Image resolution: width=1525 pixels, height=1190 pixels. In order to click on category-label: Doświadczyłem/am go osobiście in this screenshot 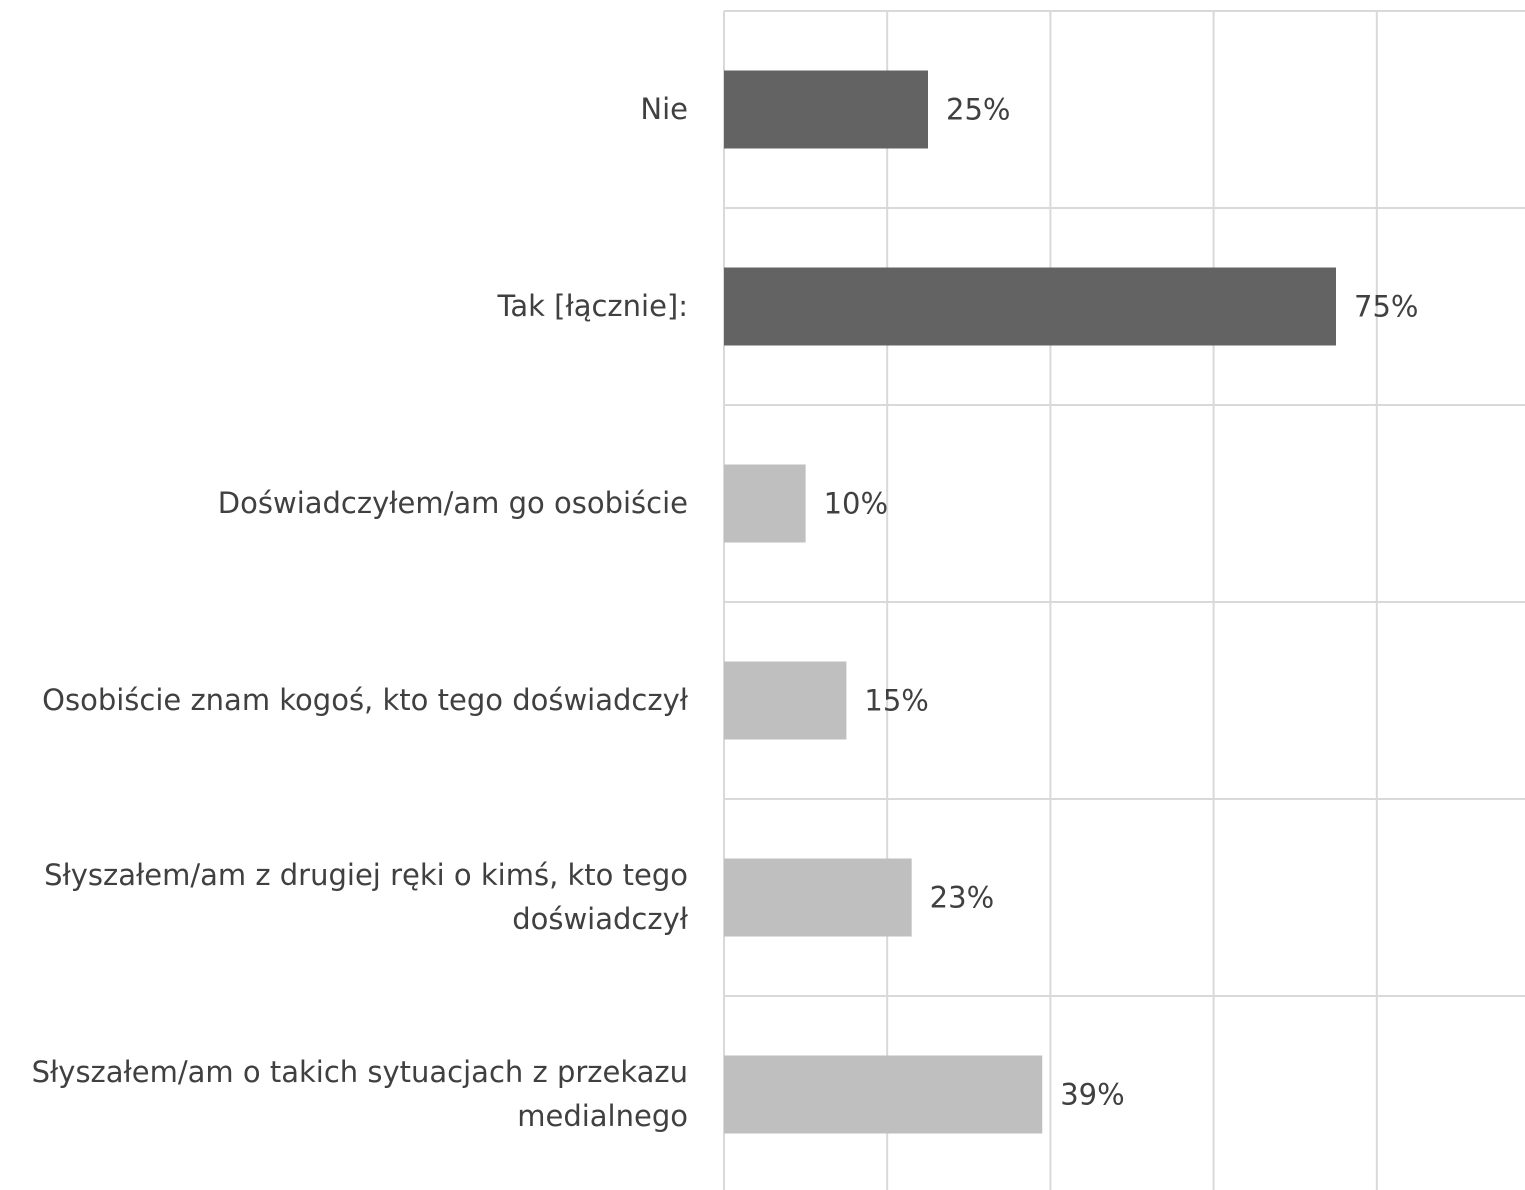, I will do `click(452, 502)`.